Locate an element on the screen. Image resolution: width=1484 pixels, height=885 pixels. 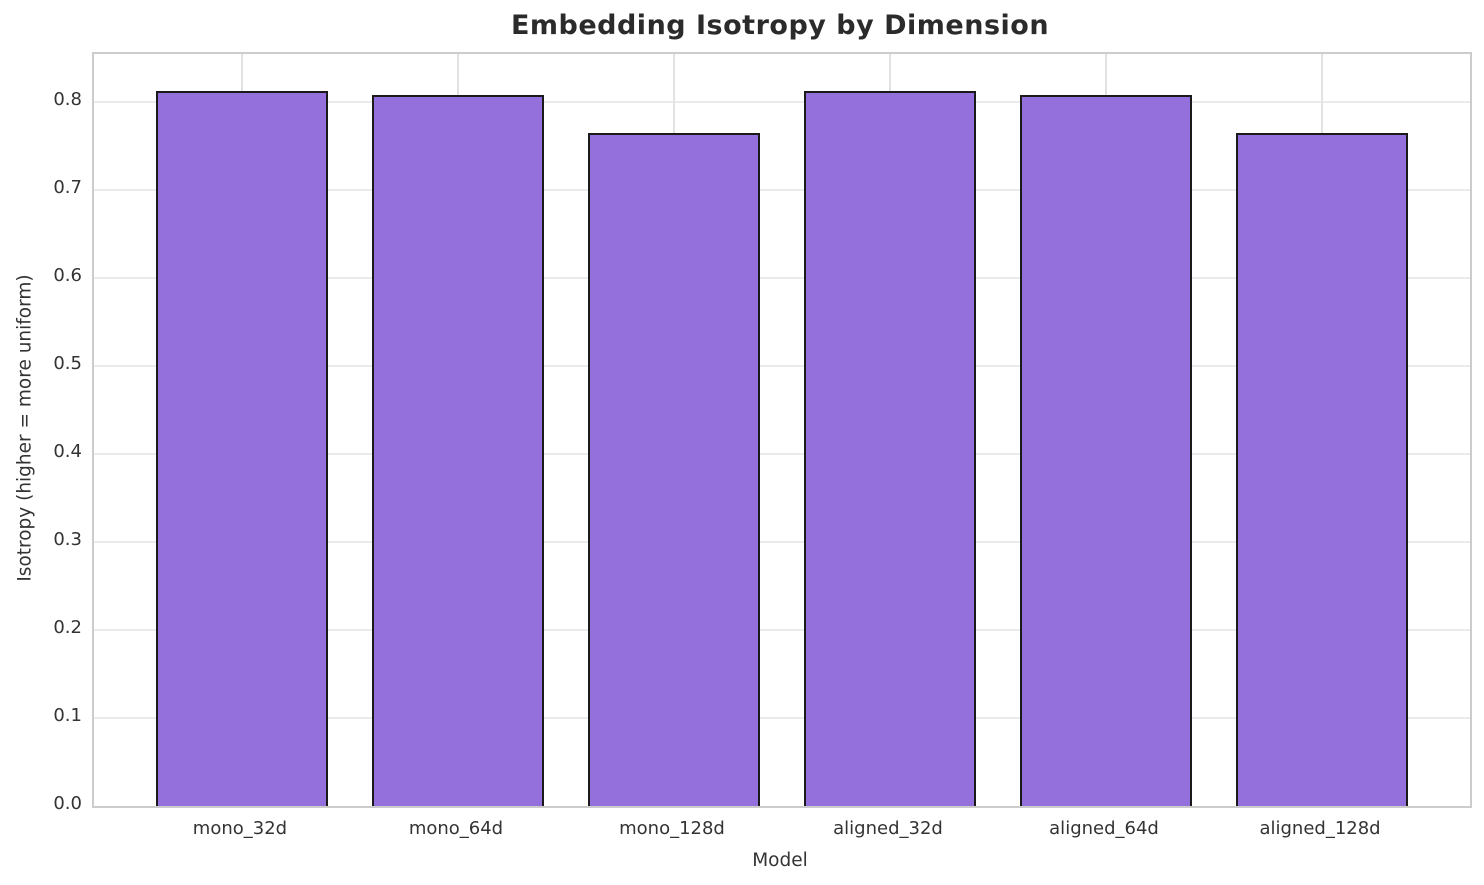
chart-title: Embedding Isotropy by Dimension is located at coordinates (780, 25).